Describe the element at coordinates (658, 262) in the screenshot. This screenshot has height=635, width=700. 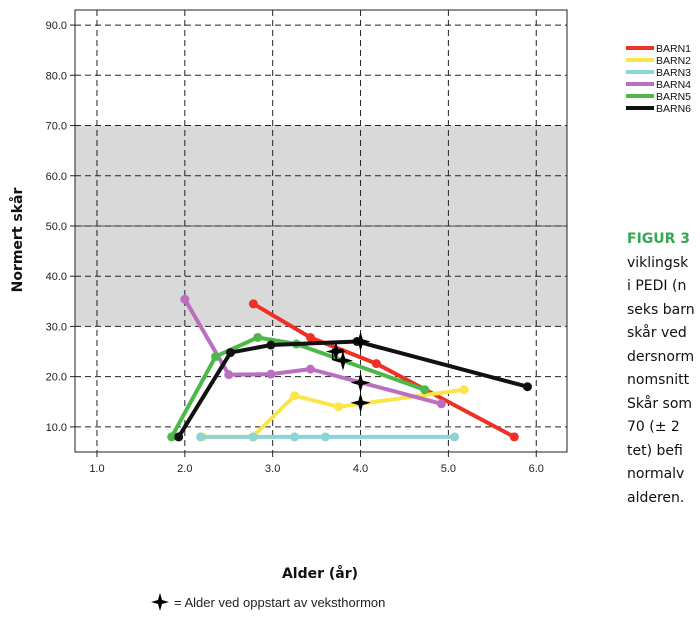
I see `caption-line: viklingsk` at that location.